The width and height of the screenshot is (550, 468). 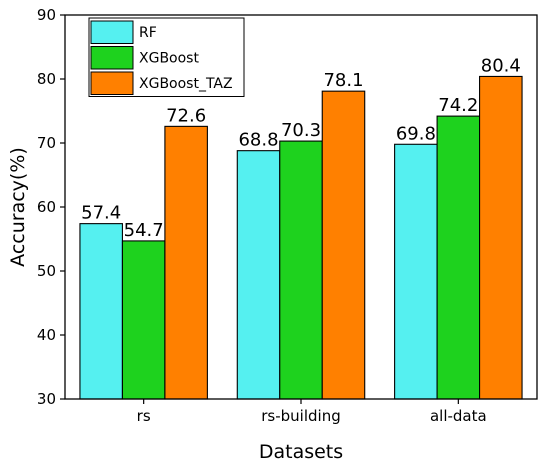 What do you see at coordinates (46, 79) in the screenshot?
I see `y-tick-label: 80` at bounding box center [46, 79].